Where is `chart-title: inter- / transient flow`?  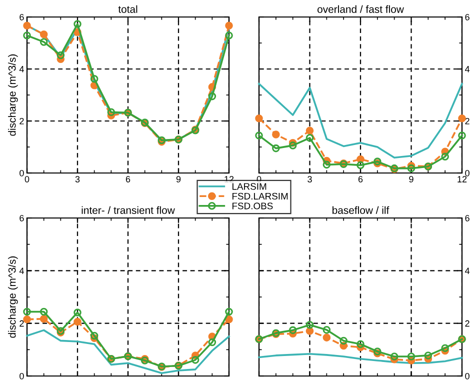
chart-title: inter- / transient flow is located at coordinates (128, 210).